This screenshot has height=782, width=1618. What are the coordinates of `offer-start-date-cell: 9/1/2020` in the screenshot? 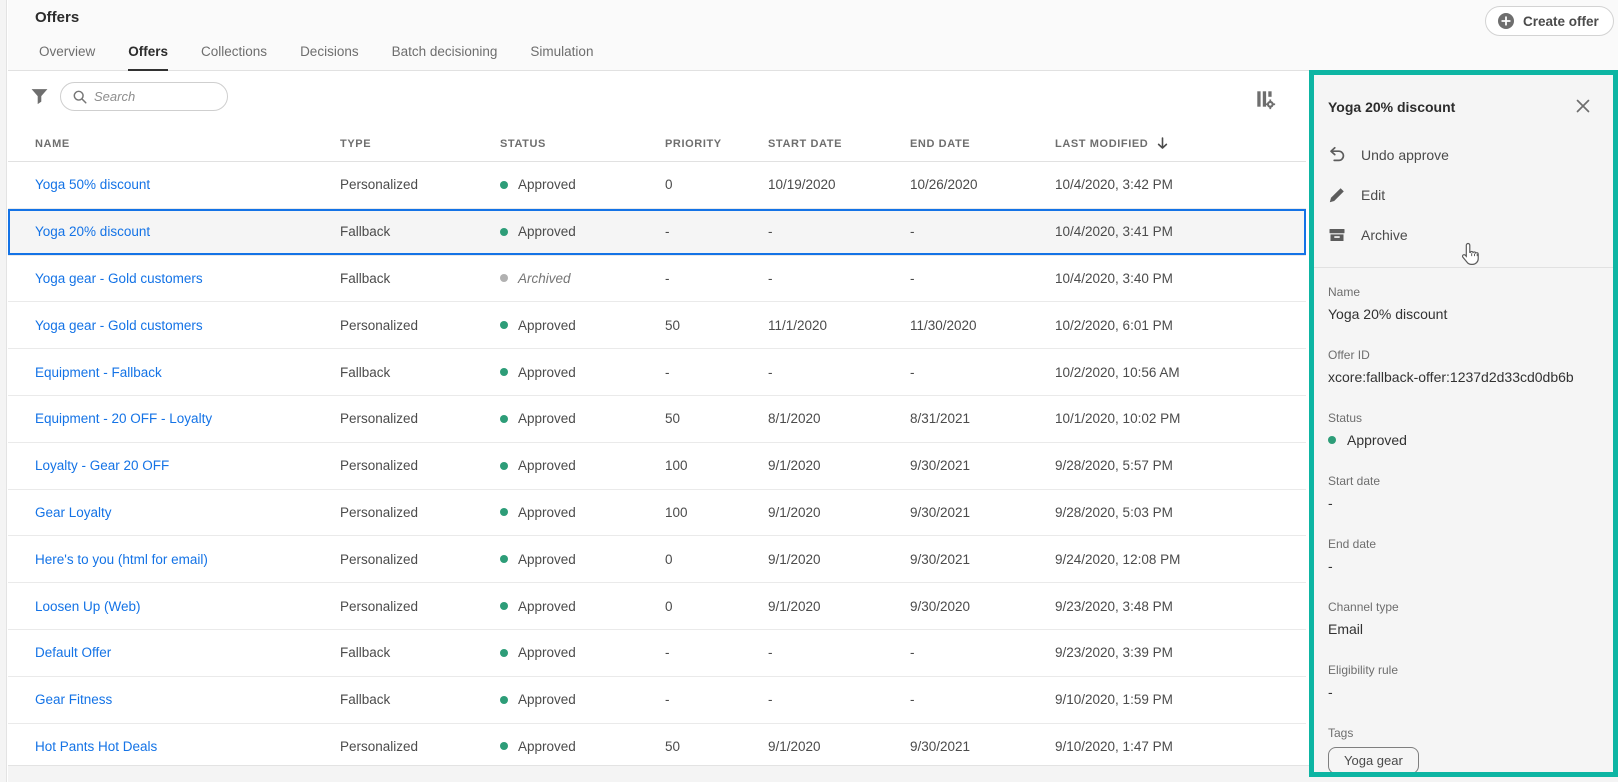 It's located at (794, 466).